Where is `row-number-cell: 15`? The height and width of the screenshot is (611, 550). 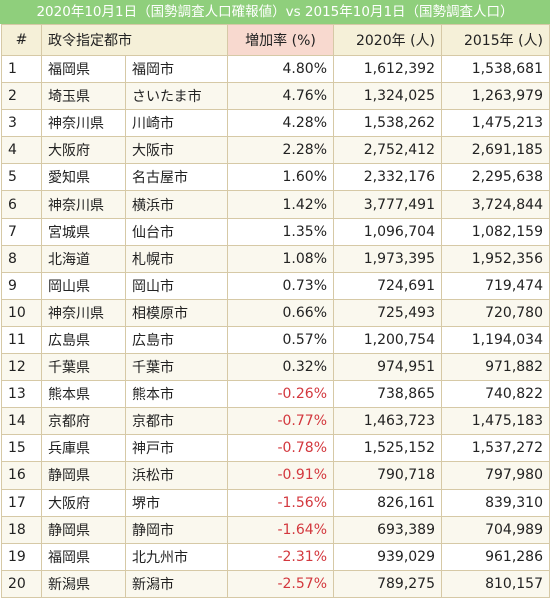
row-number-cell: 15 is located at coordinates (21, 448).